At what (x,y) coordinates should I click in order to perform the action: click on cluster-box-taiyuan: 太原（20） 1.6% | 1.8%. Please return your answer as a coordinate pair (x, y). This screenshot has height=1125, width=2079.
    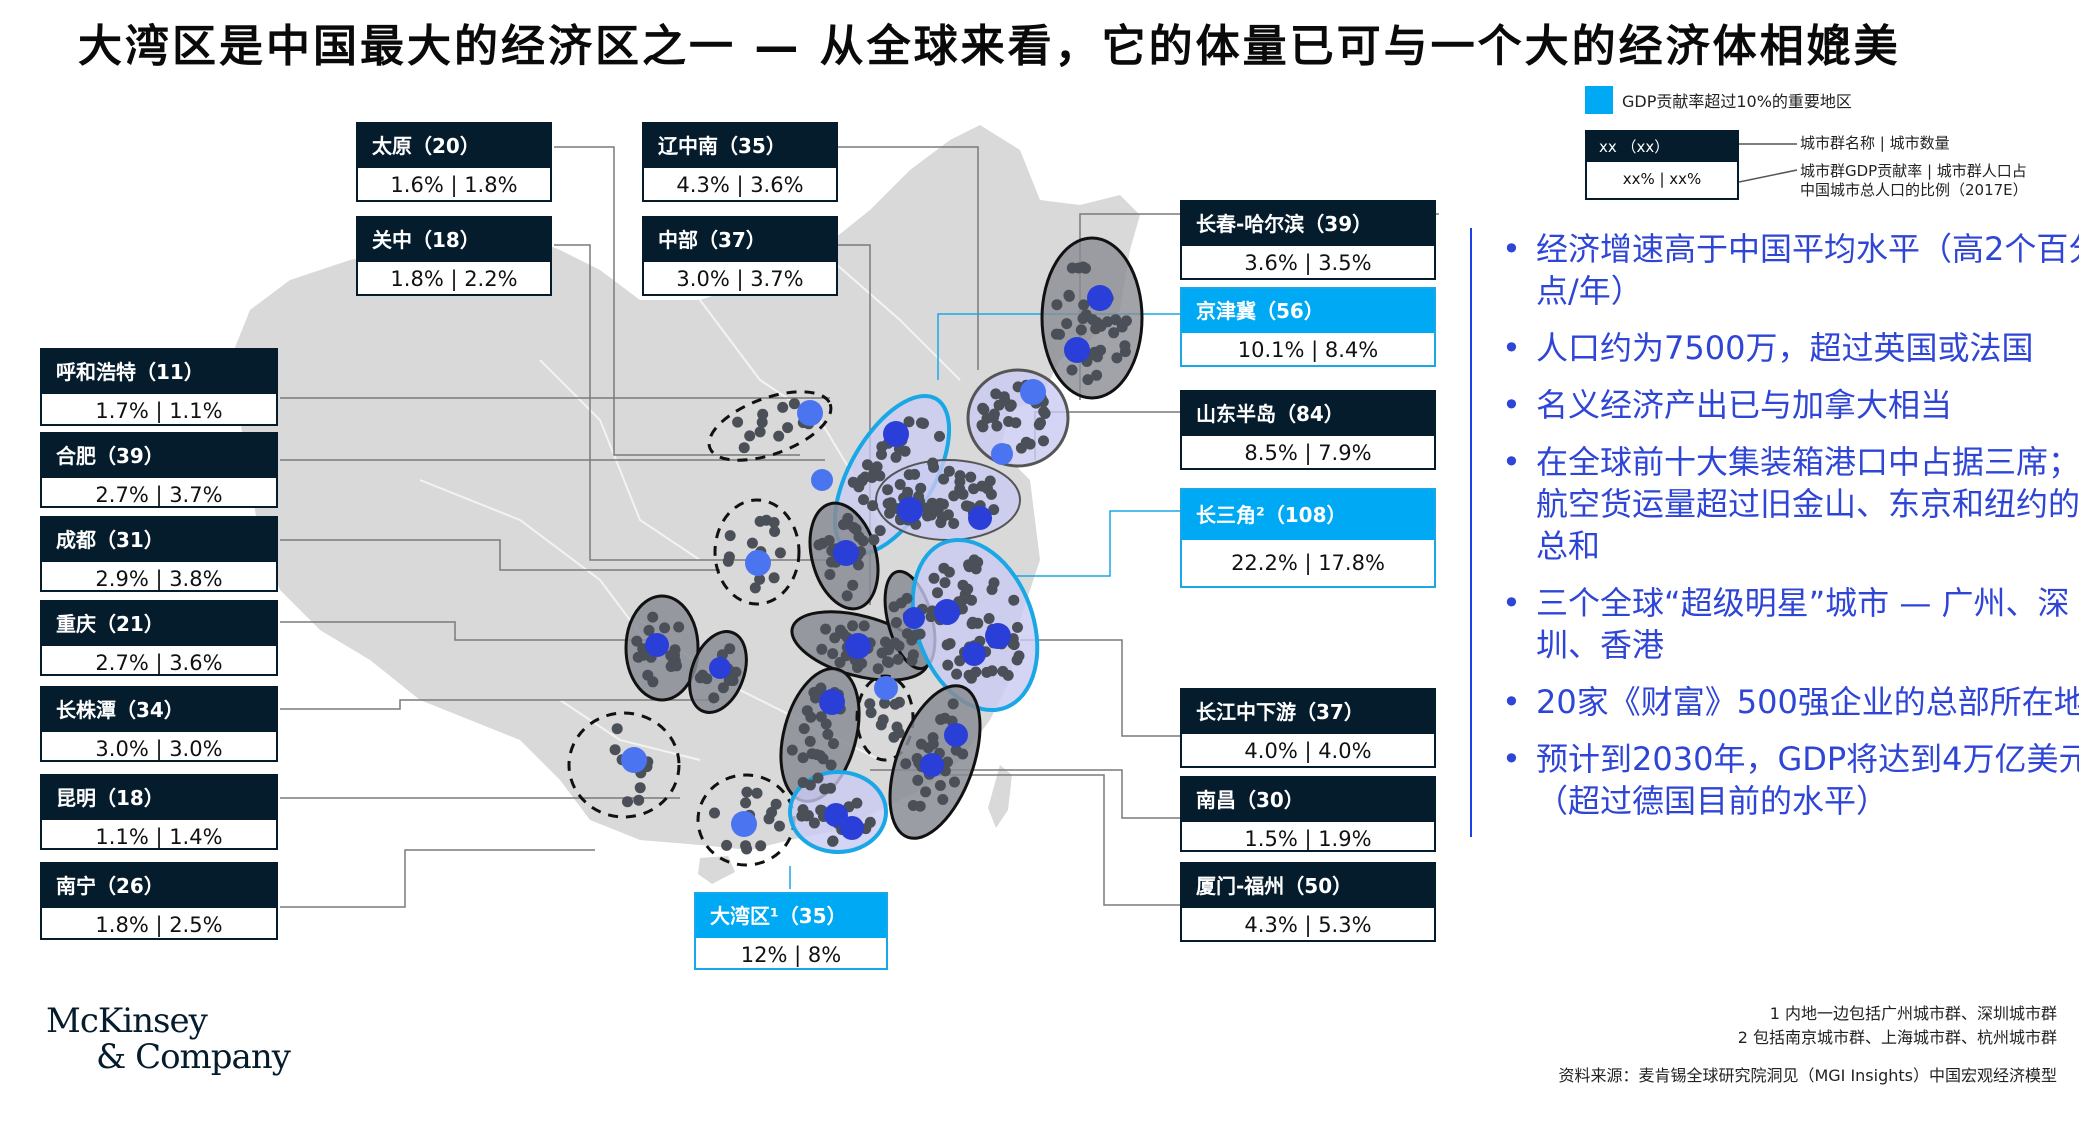
    Looking at the image, I should click on (454, 162).